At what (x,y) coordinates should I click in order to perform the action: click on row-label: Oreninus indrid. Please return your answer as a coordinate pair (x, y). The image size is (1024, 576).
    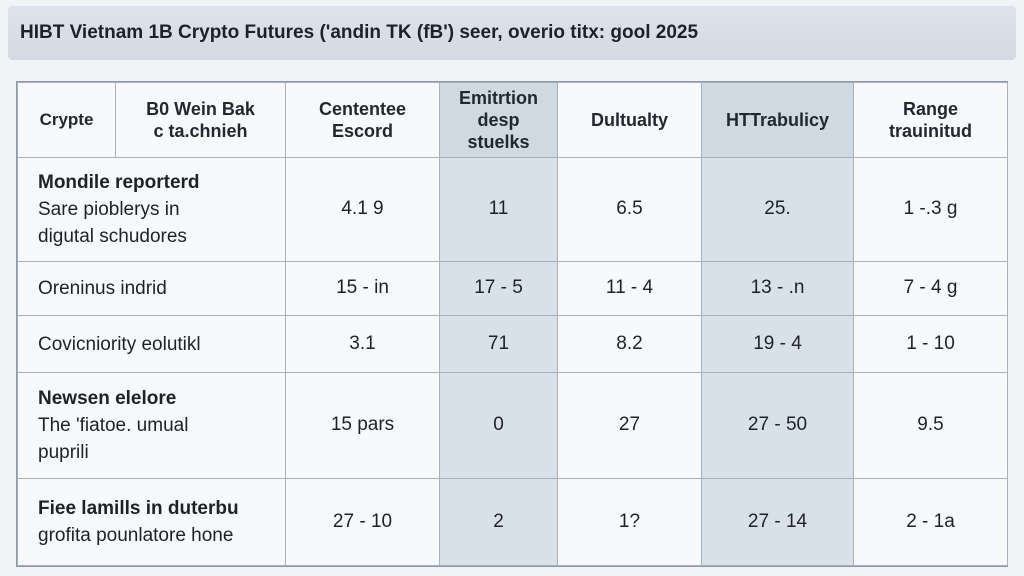
    Looking at the image, I should click on (151, 288).